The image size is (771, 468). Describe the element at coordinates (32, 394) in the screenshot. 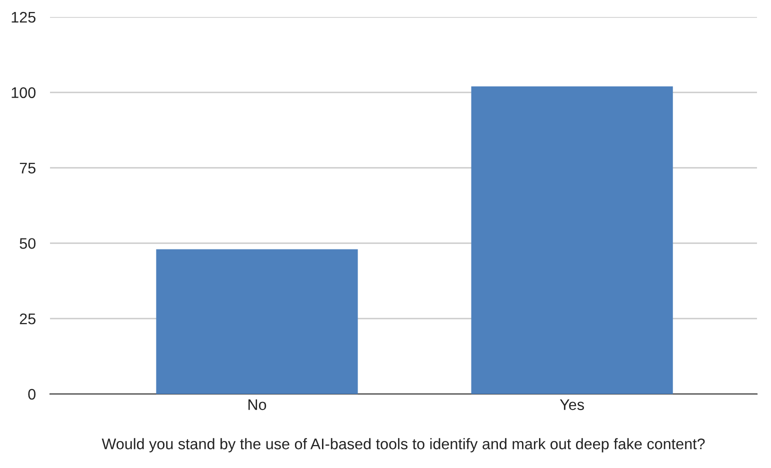

I see `y-tick-label: 0` at that location.